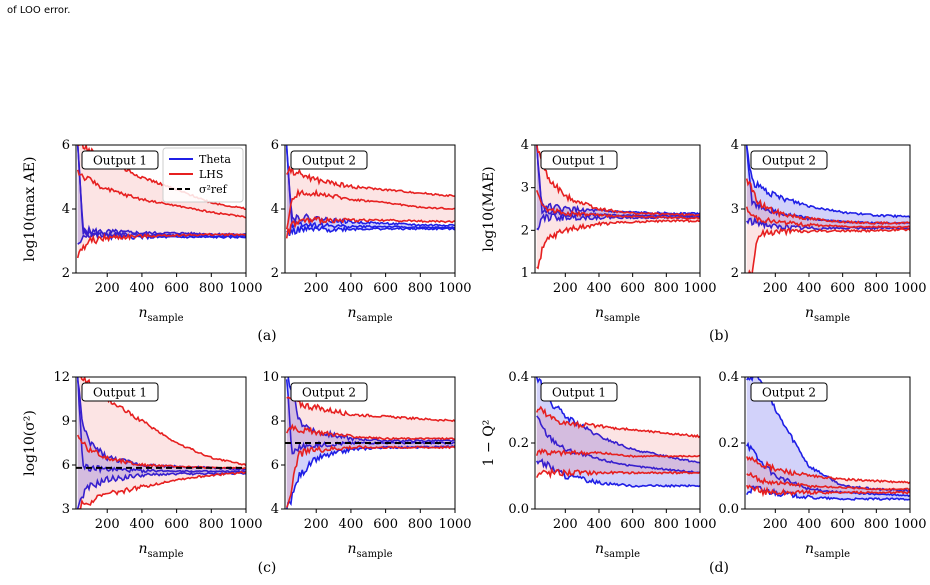  Describe the element at coordinates (213, 189) in the screenshot. I see `legend-label: σ²ref` at that location.